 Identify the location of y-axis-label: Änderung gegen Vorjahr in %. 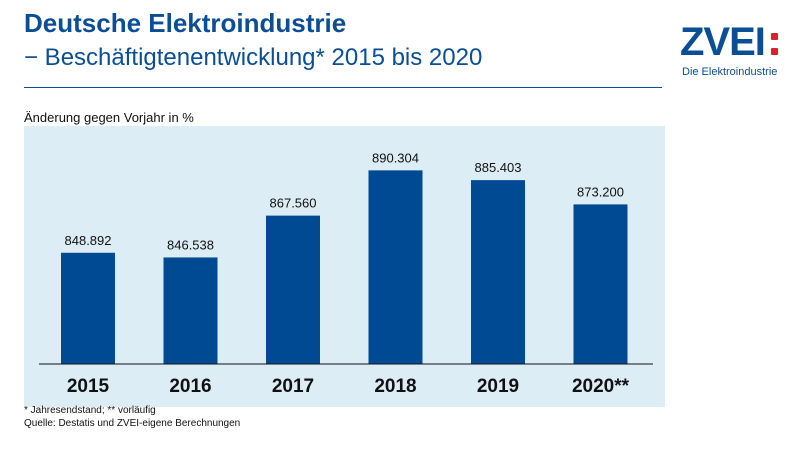
(109, 117).